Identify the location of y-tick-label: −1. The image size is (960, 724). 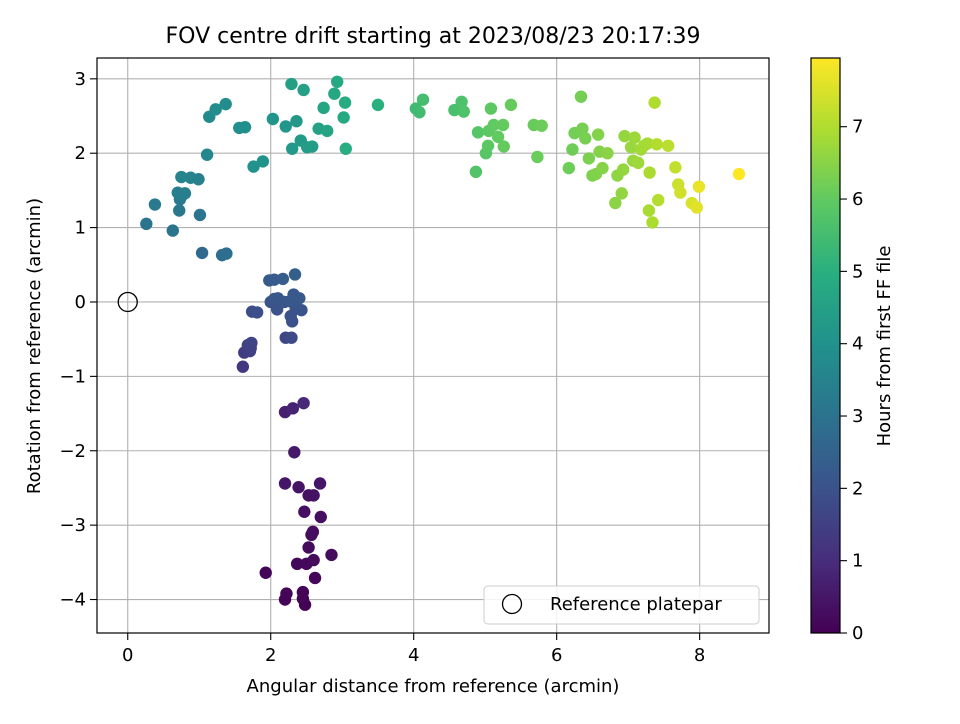
(72, 376).